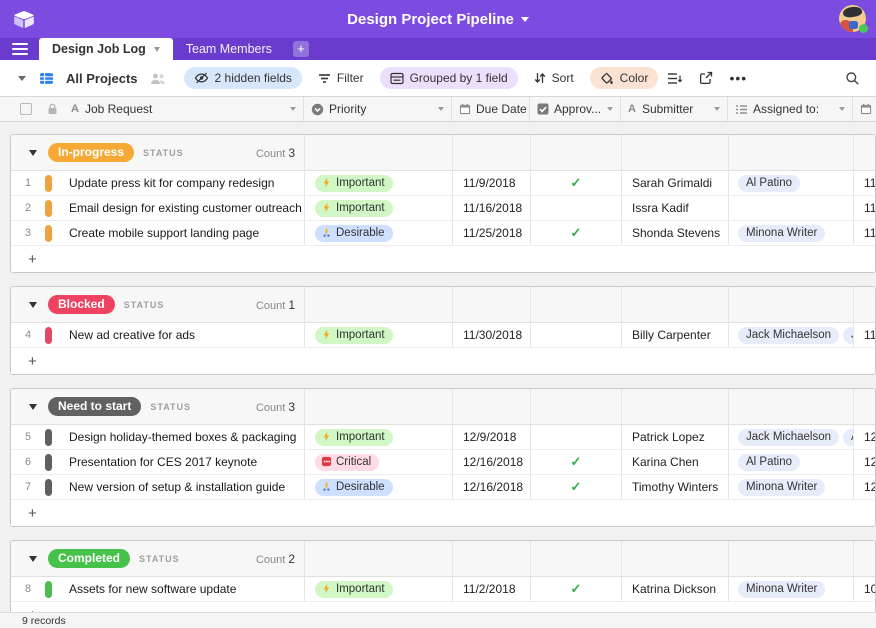  I want to click on cell-job-request: 1 Update press kit for company redesign, so click(157, 183).